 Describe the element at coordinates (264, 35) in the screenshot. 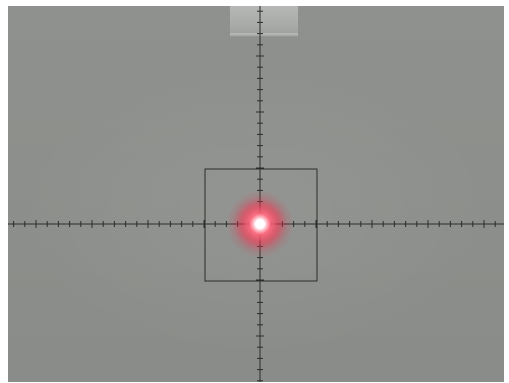

I see `tape-strip-edge` at that location.